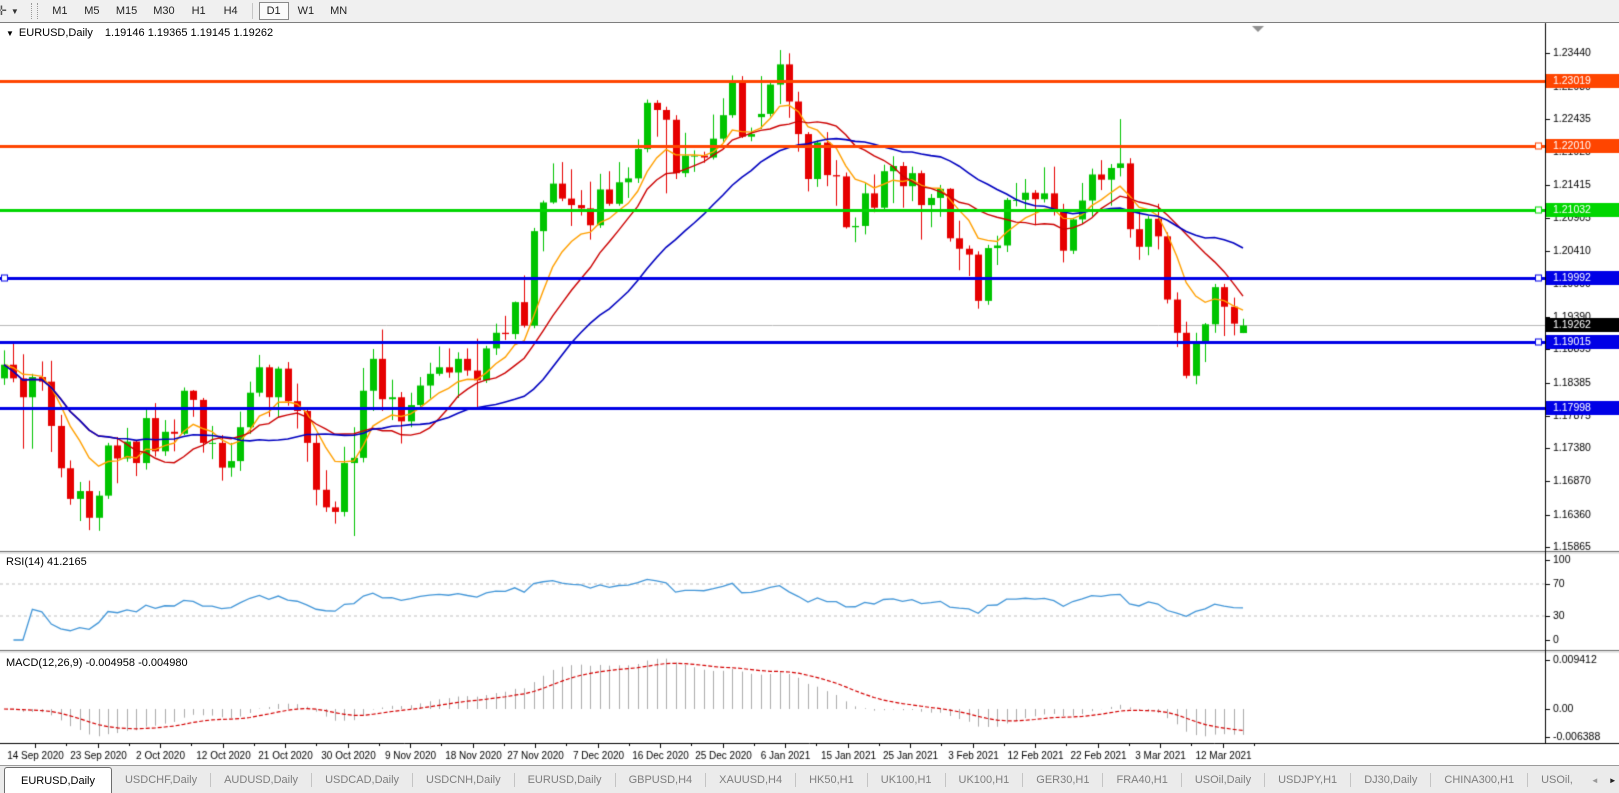 The height and width of the screenshot is (793, 1619). What do you see at coordinates (273, 11) in the screenshot?
I see `timeframe-button-d1: D1` at bounding box center [273, 11].